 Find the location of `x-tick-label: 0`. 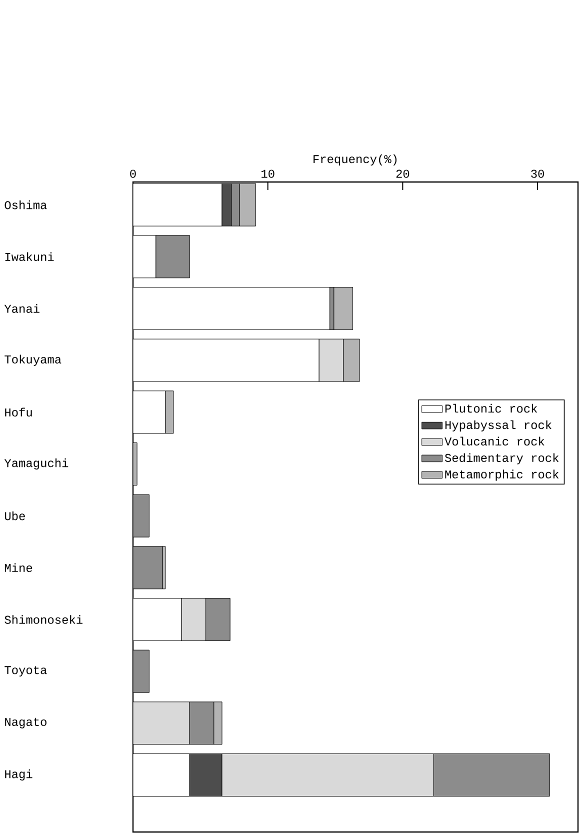

x-tick-label: 0 is located at coordinates (133, 174).